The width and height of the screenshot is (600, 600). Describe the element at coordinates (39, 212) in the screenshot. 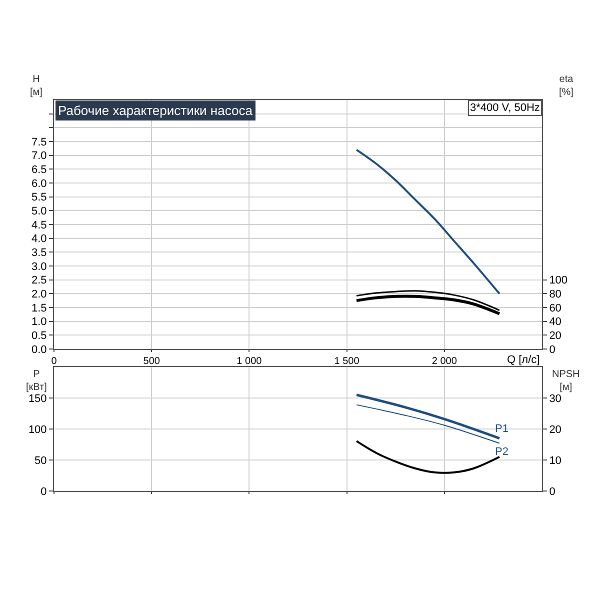

I see `y-tick-label: 5.0` at that location.